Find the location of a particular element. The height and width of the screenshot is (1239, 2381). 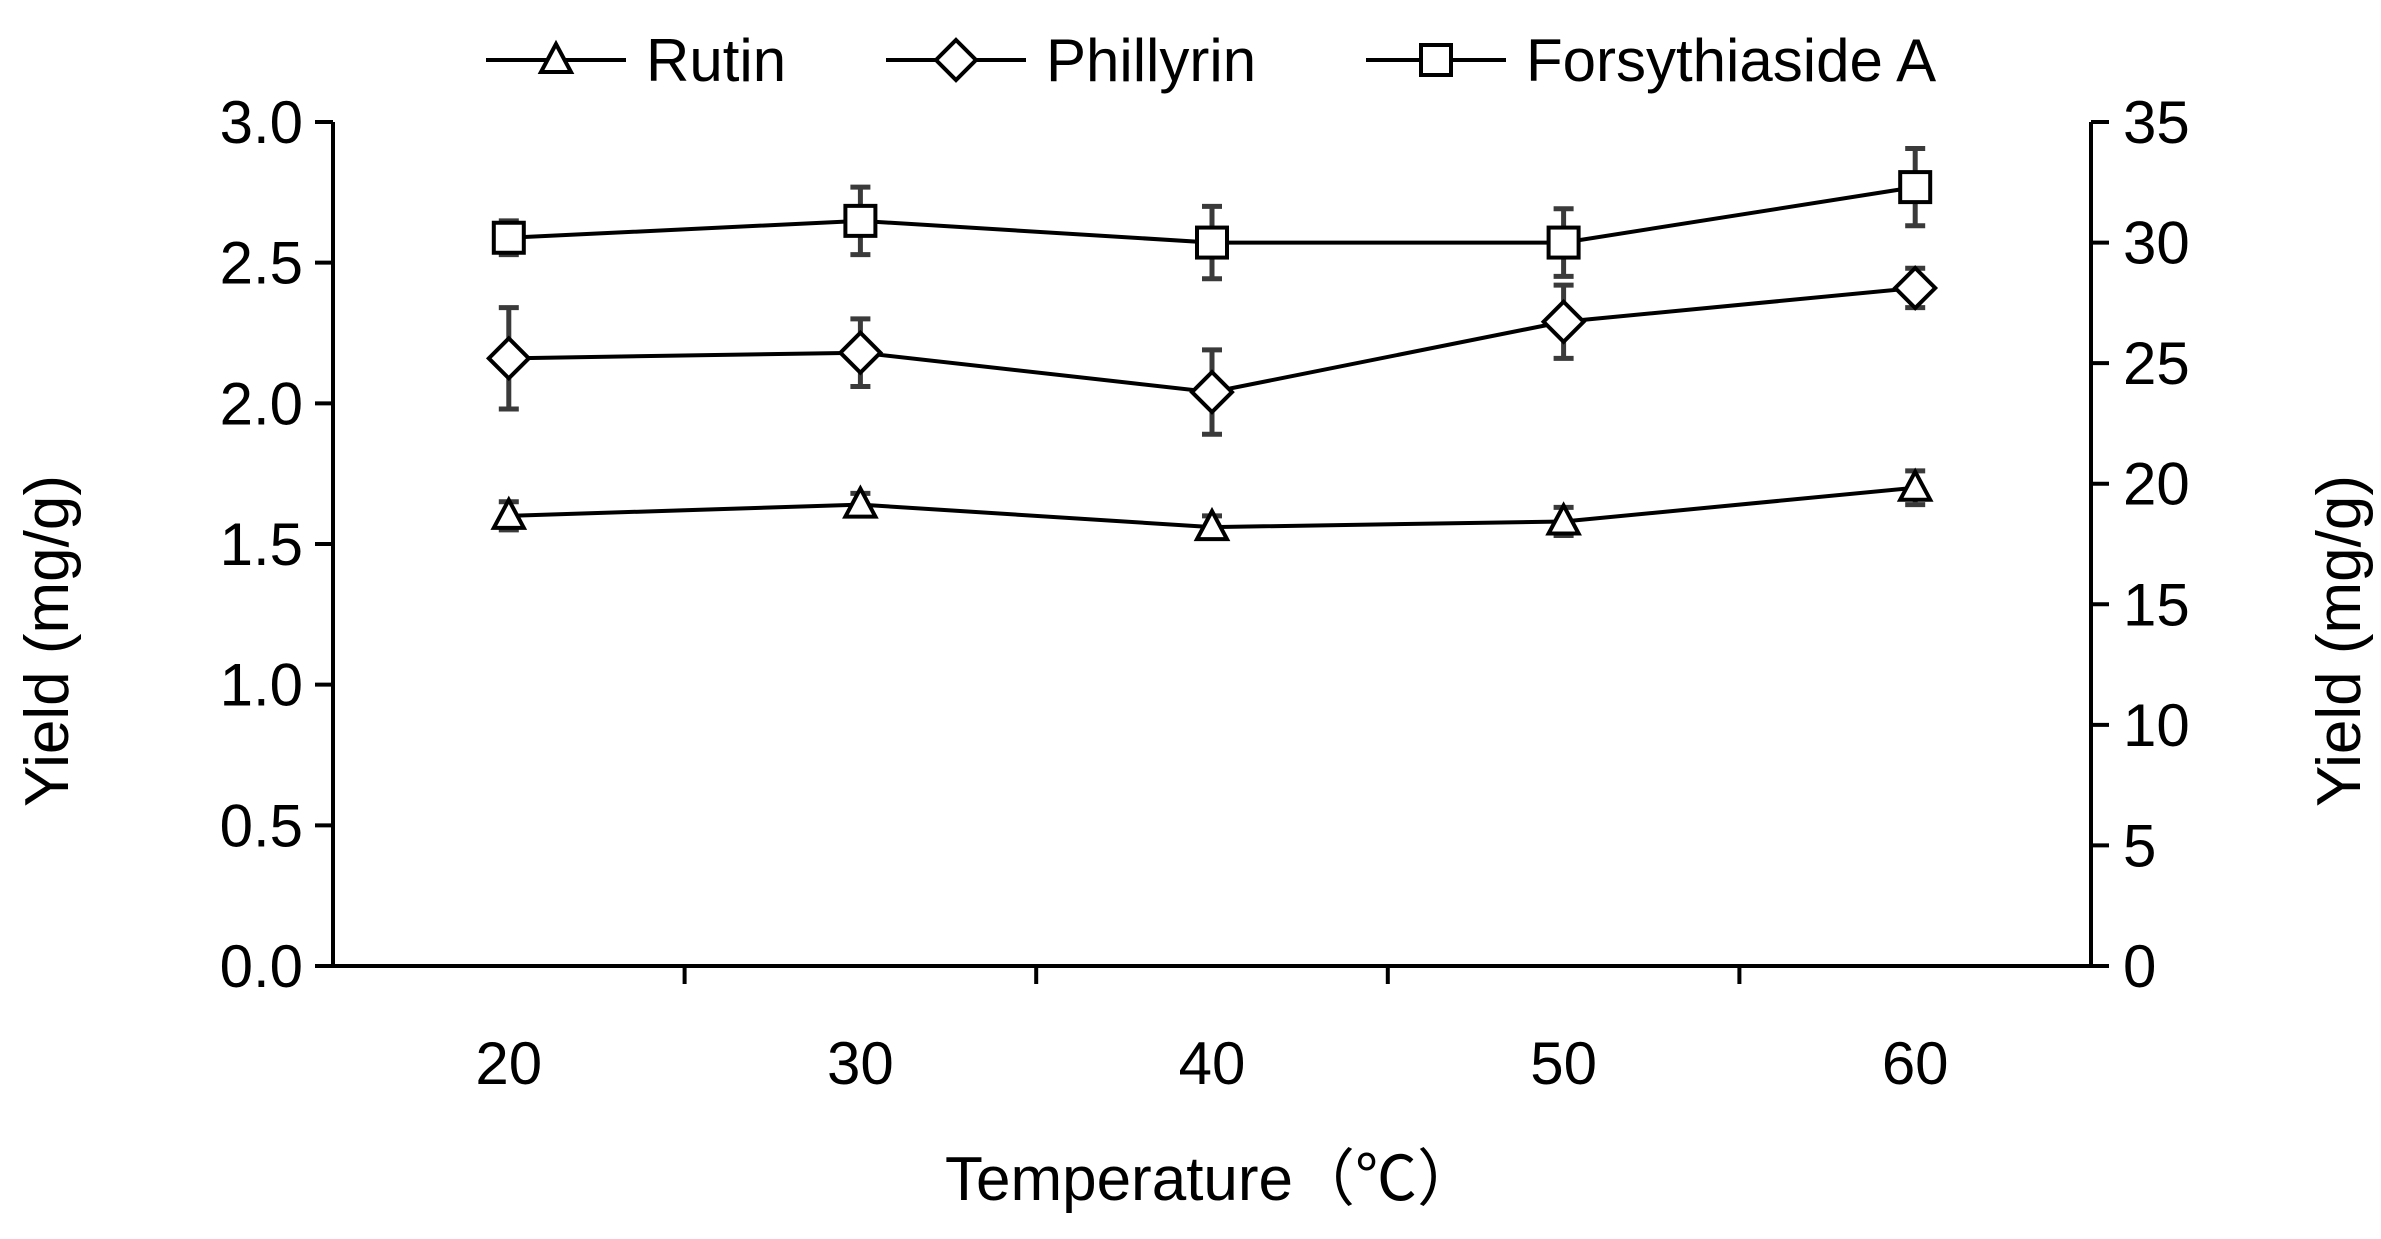

x-tick-label: 50 is located at coordinates (1563, 1063).